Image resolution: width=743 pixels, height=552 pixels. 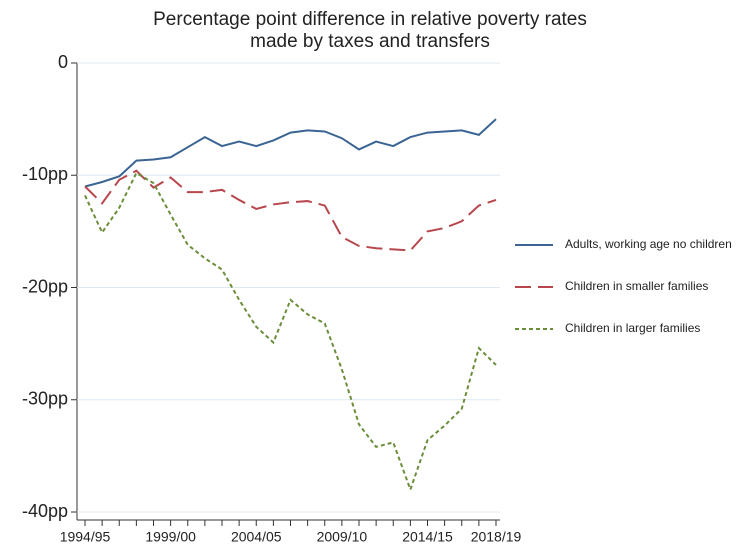 I want to click on y-tick-label: 0, so click(x=63, y=62).